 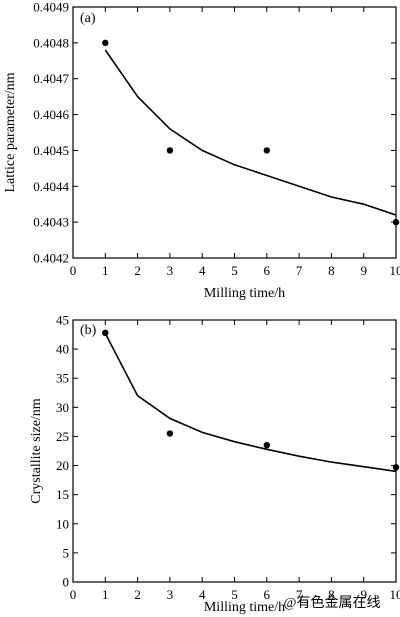 What do you see at coordinates (51, 186) in the screenshot?
I see `y-tick-label: 0.4044` at bounding box center [51, 186].